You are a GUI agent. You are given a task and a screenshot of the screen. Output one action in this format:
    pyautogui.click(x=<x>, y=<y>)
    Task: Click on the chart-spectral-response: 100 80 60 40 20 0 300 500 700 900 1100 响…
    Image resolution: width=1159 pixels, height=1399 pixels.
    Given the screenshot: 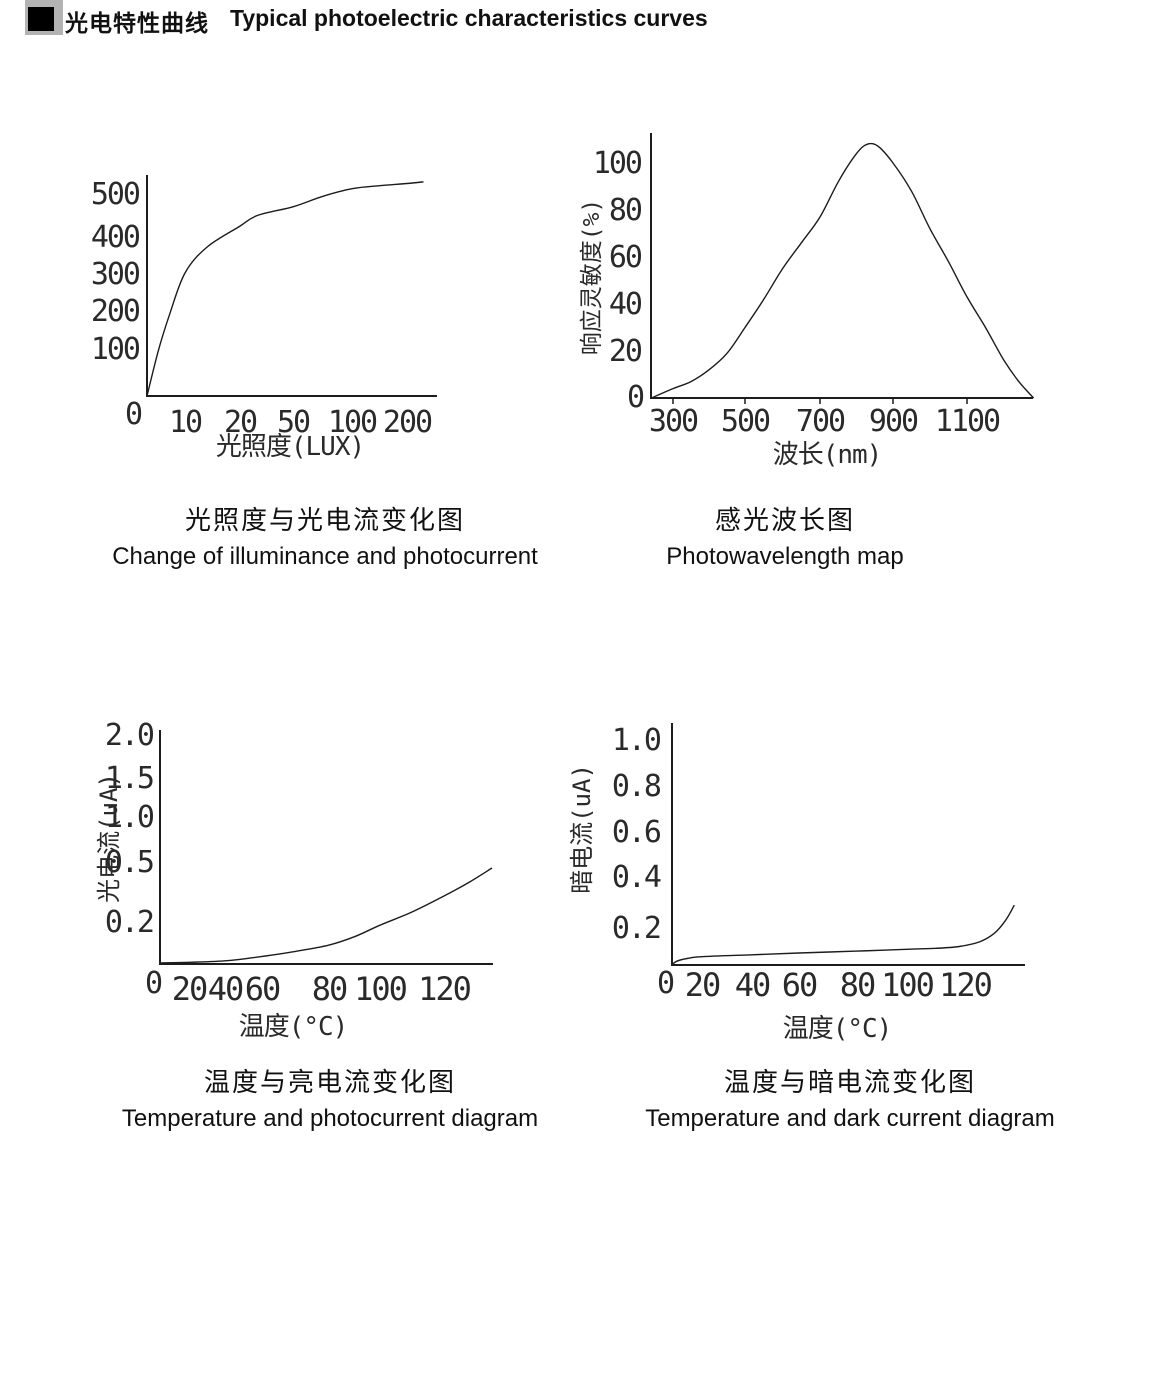 What is the action you would take?
    pyautogui.click(x=807, y=301)
    